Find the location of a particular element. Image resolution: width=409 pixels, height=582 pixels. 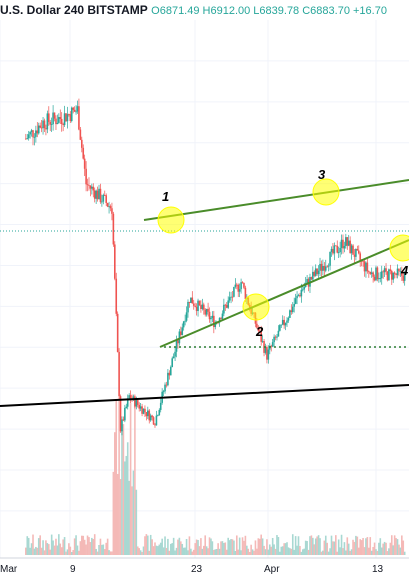

point-label-3: 3 is located at coordinates (322, 174).